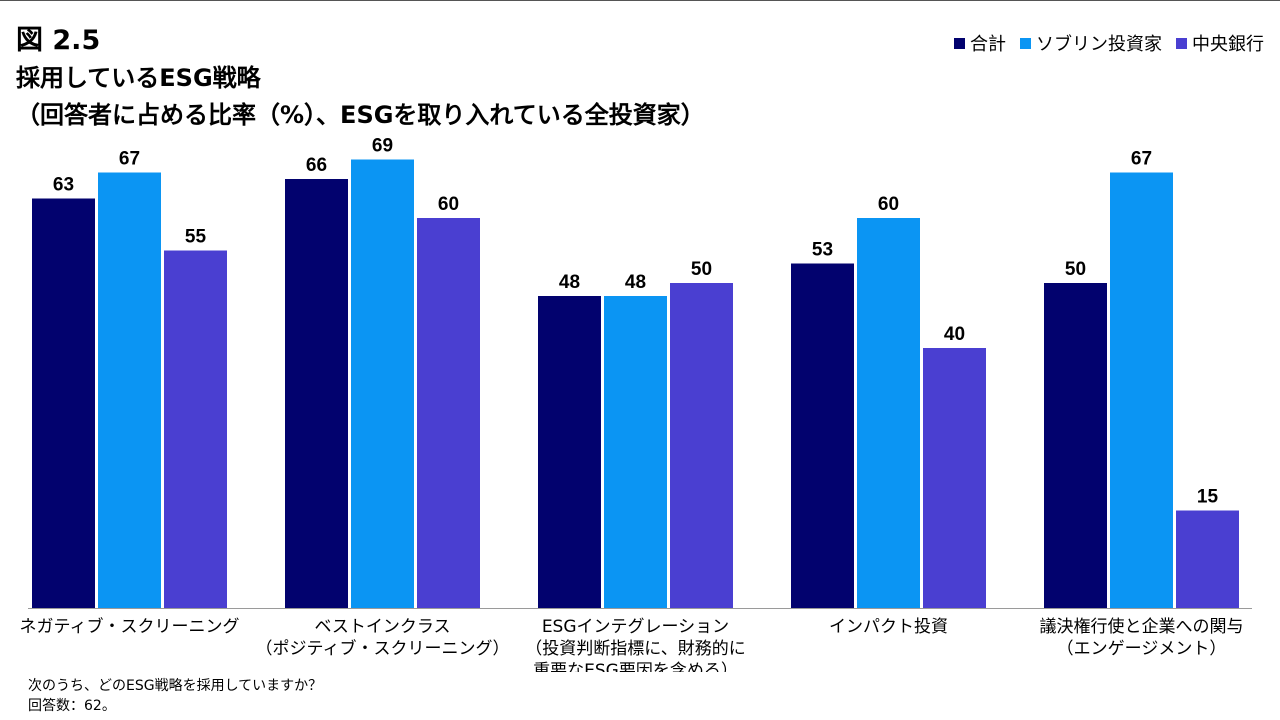  I want to click on bar-total-cat5, so click(1075, 445).